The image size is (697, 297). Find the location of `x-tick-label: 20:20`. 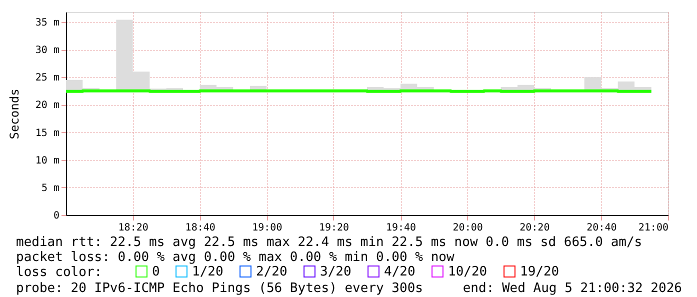

x-tick-label: 20:20 is located at coordinates (535, 228).